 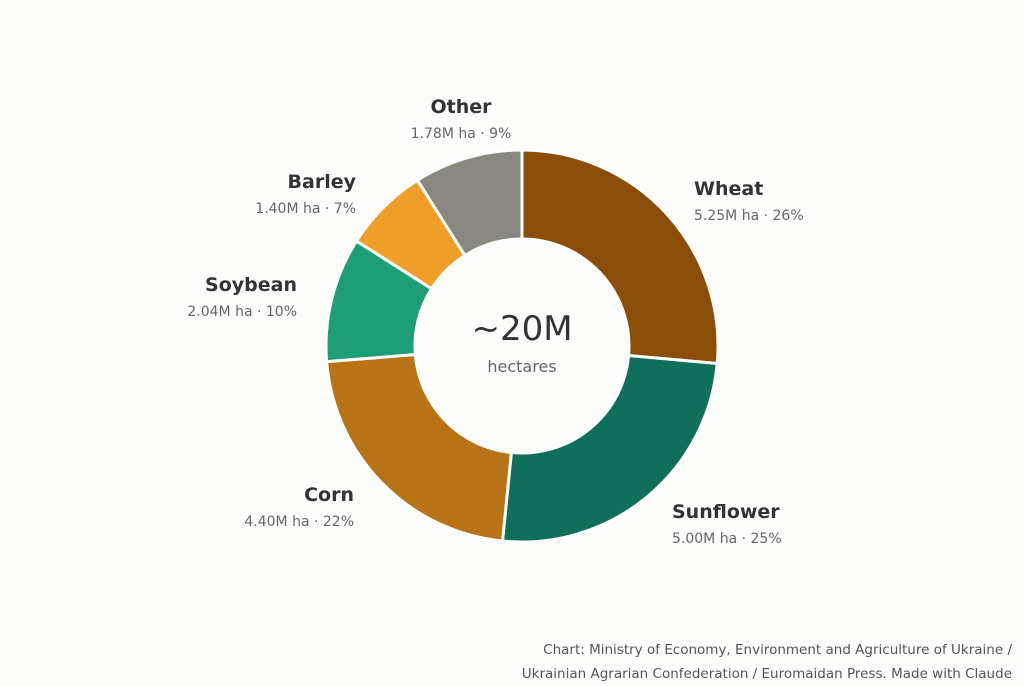 What do you see at coordinates (299, 522) in the screenshot?
I see `label-value-corn: 4.40M ha · 22%` at bounding box center [299, 522].